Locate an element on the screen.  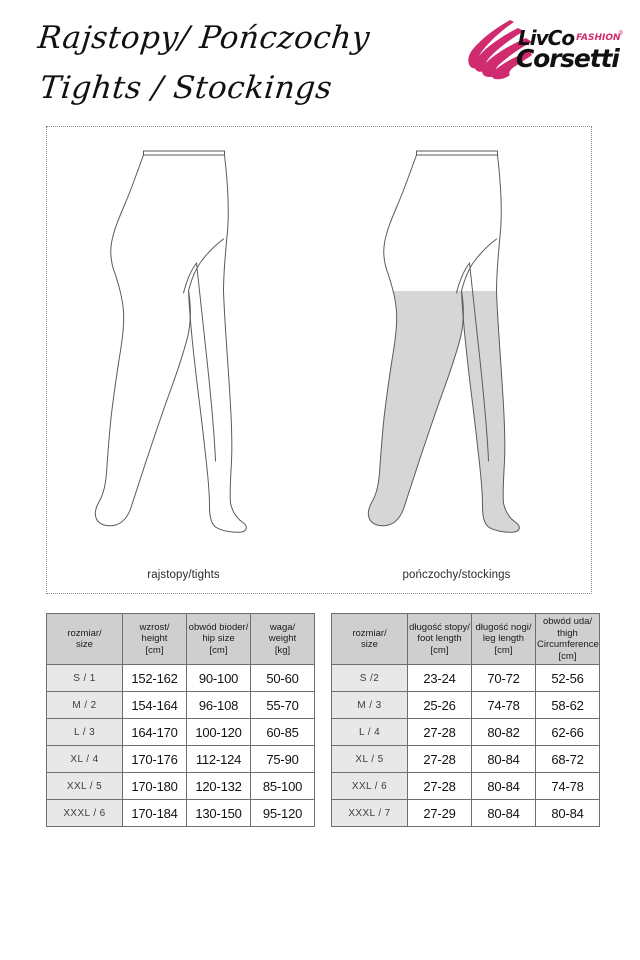
cell-height: 154-164 is located at coordinates (154, 705).